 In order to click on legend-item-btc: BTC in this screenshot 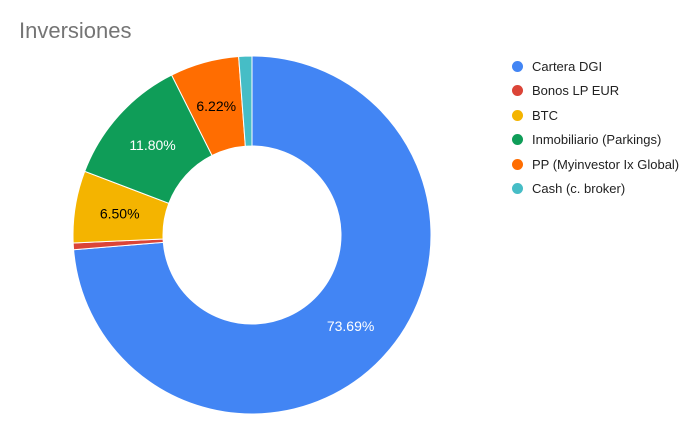, I will do `click(595, 115)`.